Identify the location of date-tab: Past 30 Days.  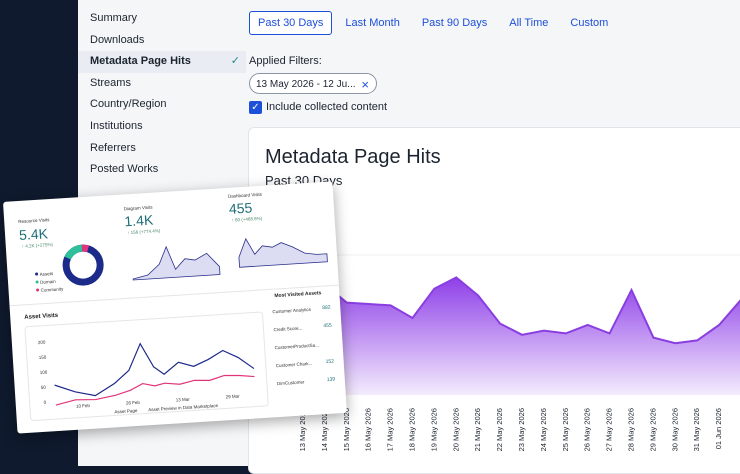
(291, 23).